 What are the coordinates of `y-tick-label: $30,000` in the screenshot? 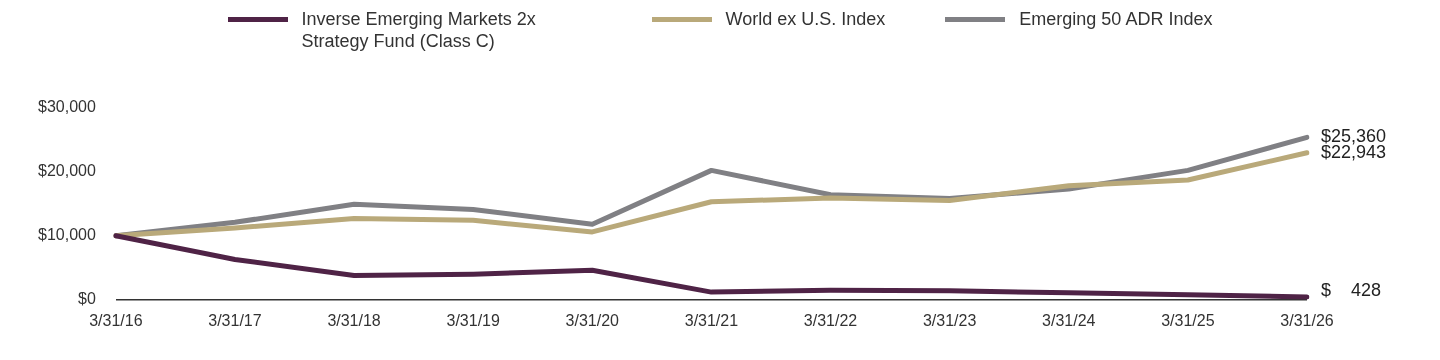 It's located at (66, 107).